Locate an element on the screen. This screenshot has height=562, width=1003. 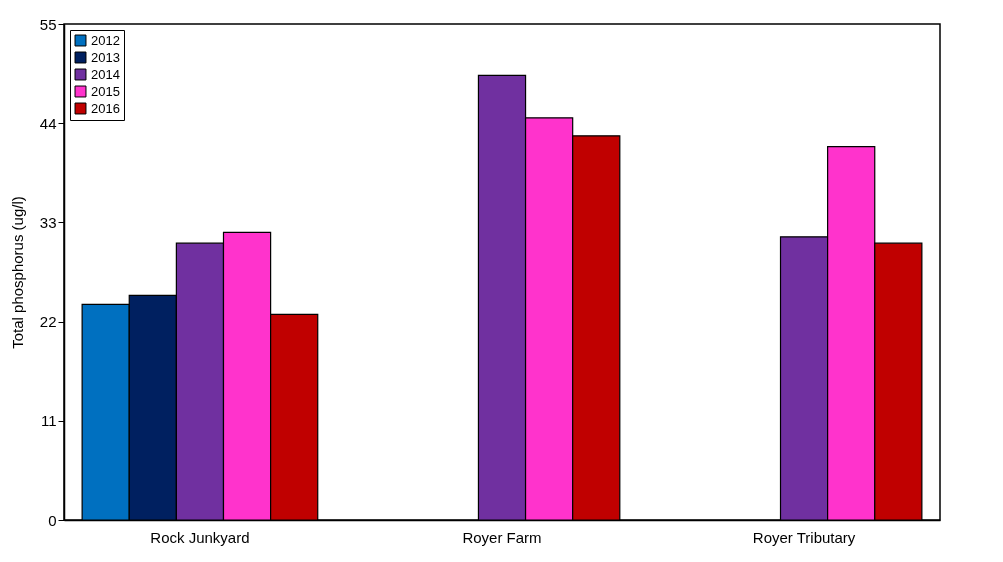
x-tick-label: Royer Tributary is located at coordinates (804, 537).